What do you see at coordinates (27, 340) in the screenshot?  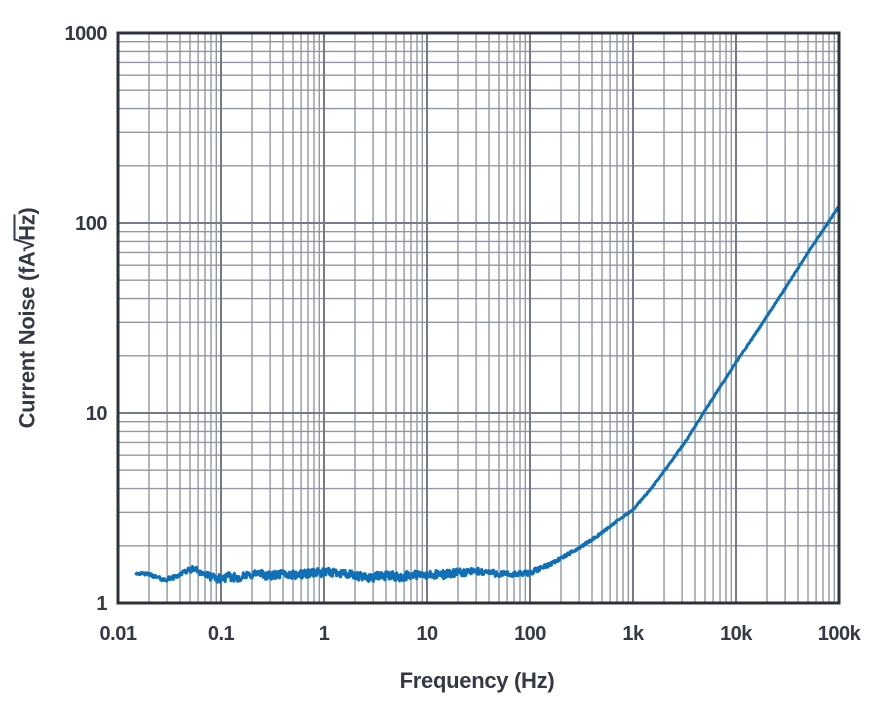 I see `y-axis-title-prefix: Current Noise (fA` at bounding box center [27, 340].